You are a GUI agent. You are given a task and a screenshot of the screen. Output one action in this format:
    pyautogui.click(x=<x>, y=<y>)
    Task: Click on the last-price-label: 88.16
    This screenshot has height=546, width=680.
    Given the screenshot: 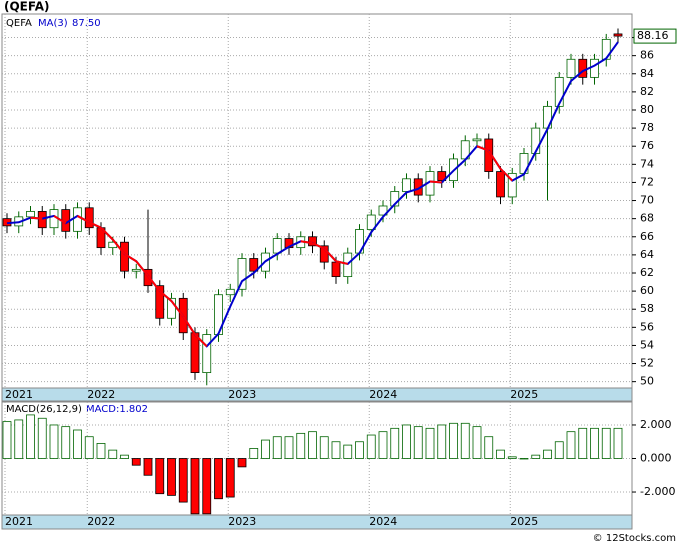 What is the action you would take?
    pyautogui.click(x=653, y=35)
    